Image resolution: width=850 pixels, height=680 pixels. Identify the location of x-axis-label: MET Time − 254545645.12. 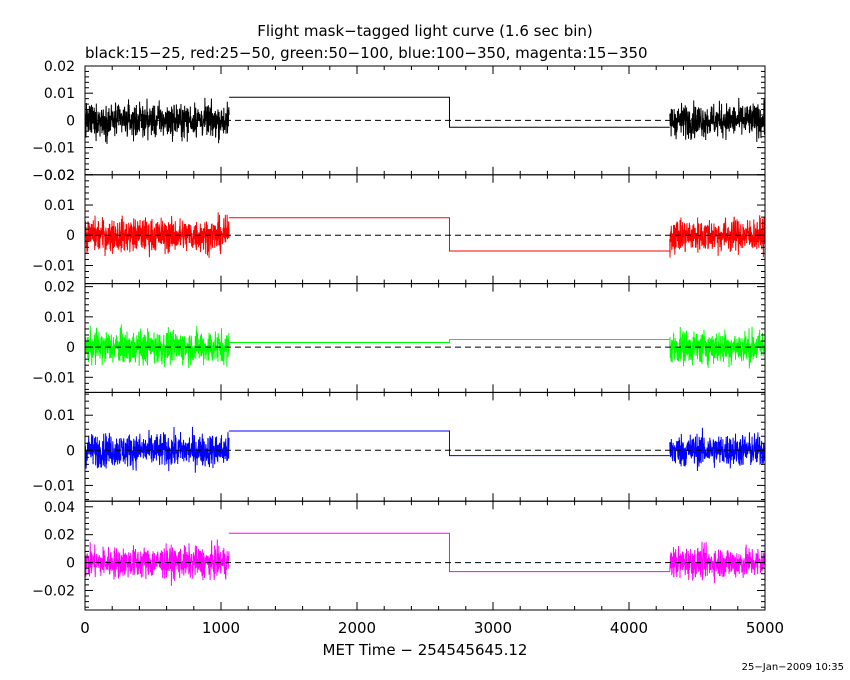
(425, 650).